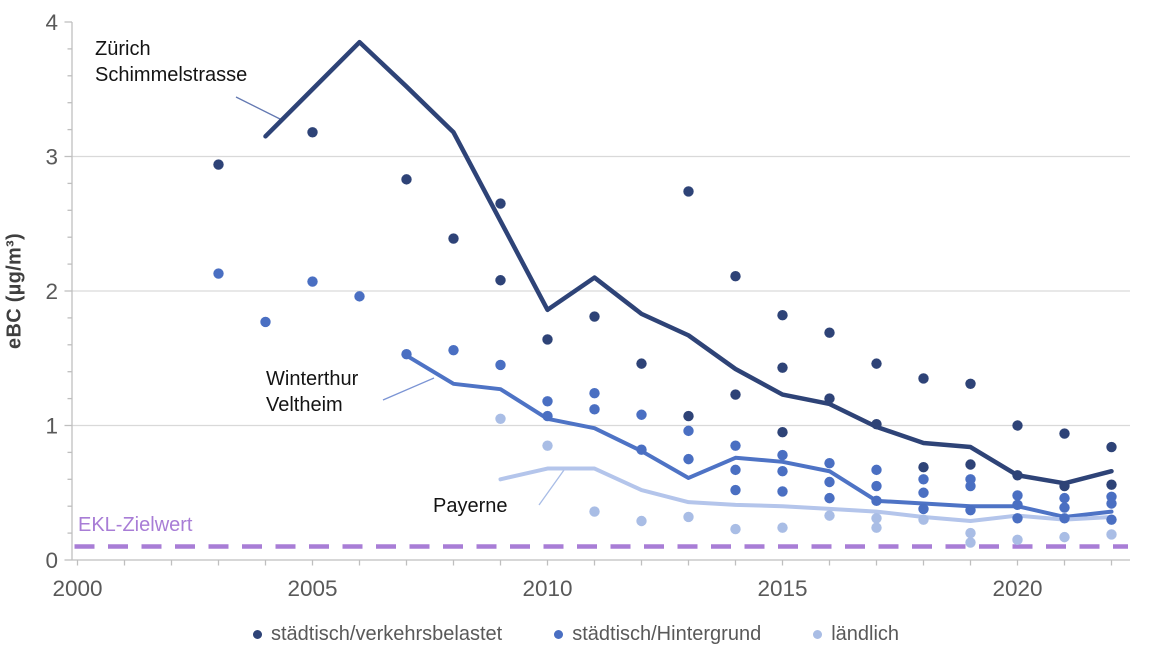  I want to click on x-tick-label: 2000, so click(77, 588).